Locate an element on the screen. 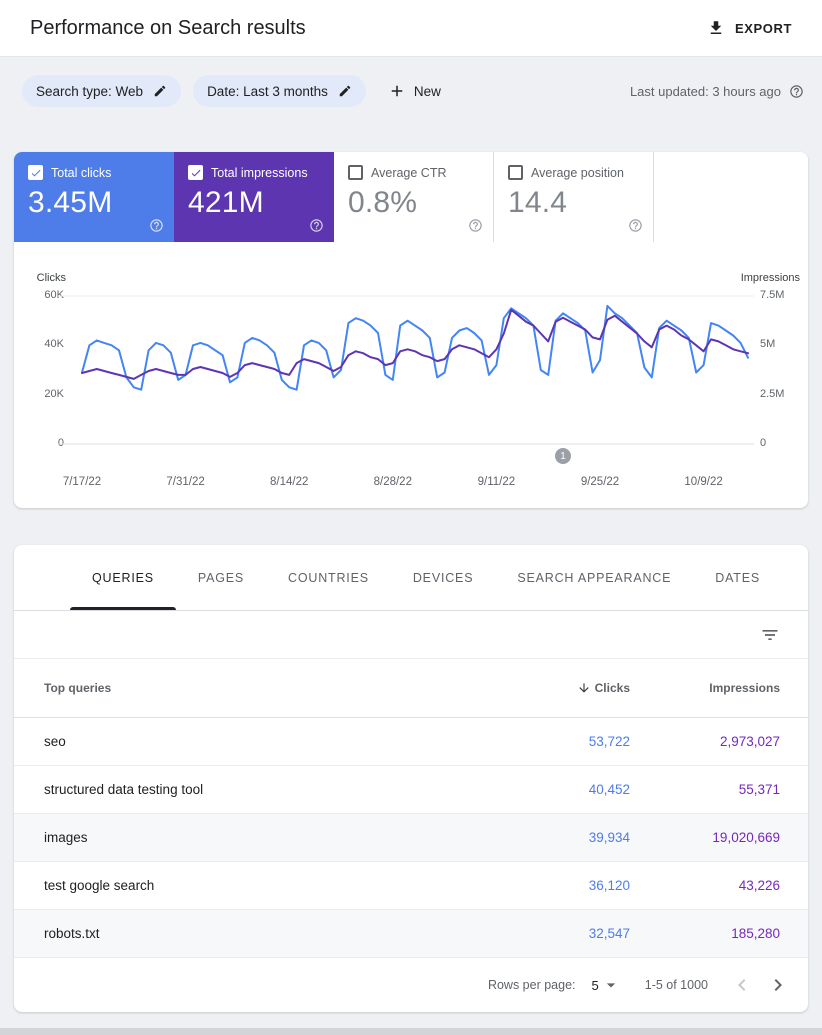 The width and height of the screenshot is (822, 1035). search-type-chip-label: Search type: Web is located at coordinates (90, 91).